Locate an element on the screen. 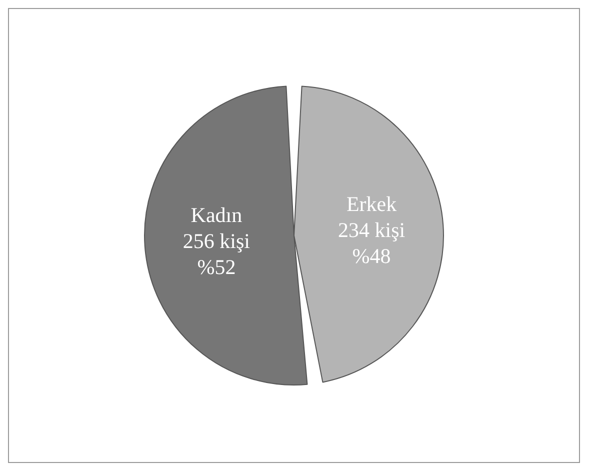 The image size is (590, 475). slice-label: Kadın is located at coordinates (216, 214).